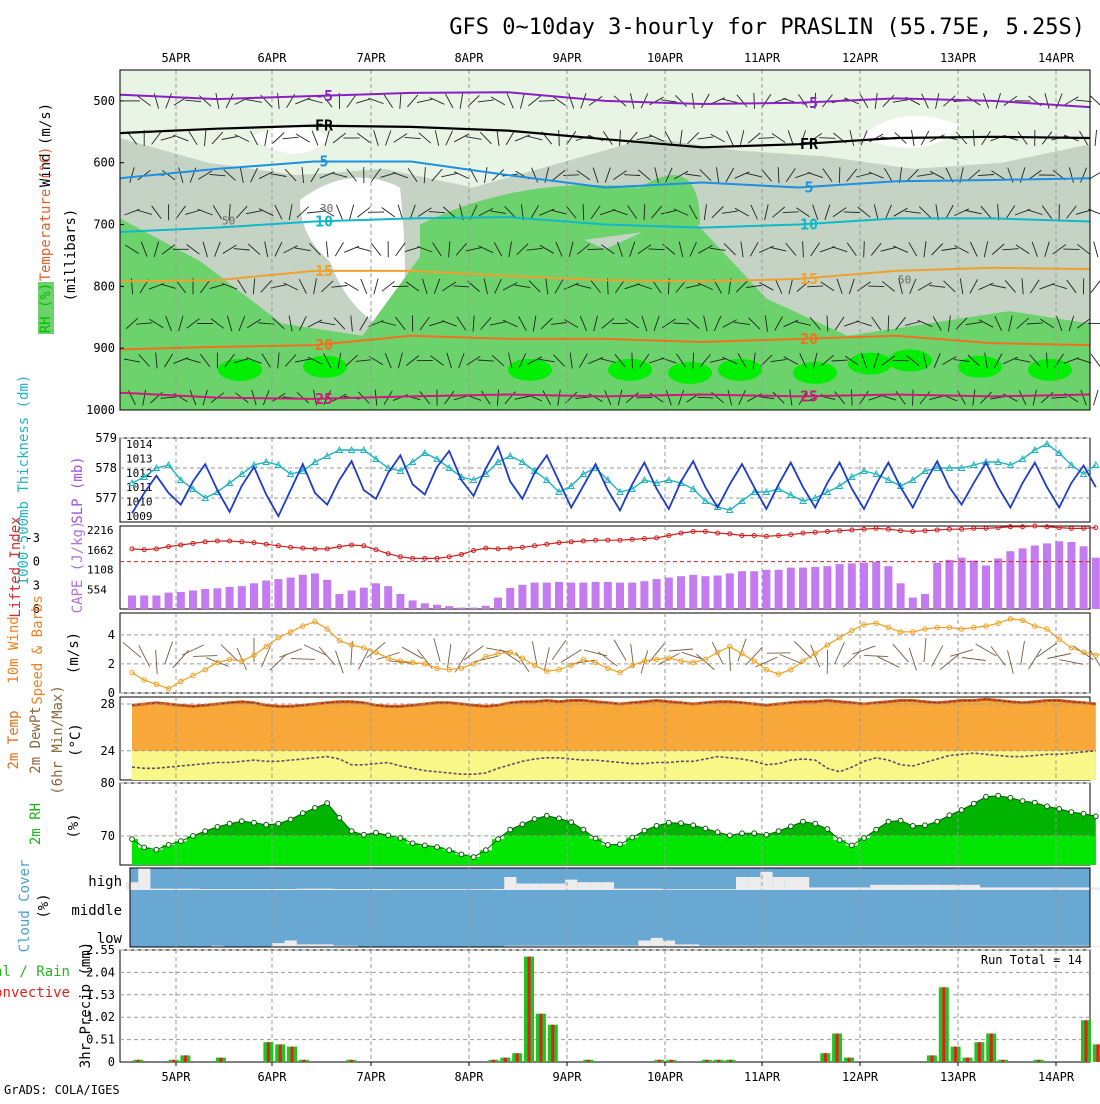 The height and width of the screenshot is (1104, 1100). What do you see at coordinates (614, 482) in the screenshot?
I see `slp-line` at bounding box center [614, 482].